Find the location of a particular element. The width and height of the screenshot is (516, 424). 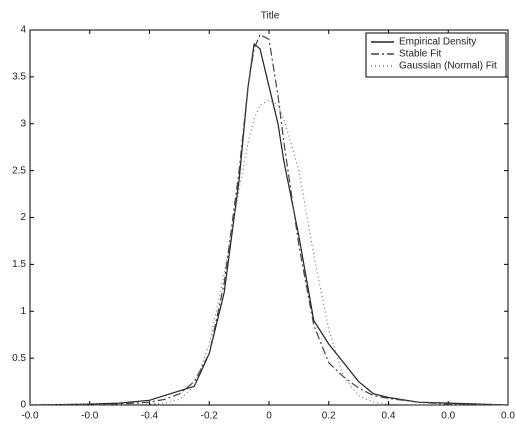

legend-box is located at coordinates (436, 55).